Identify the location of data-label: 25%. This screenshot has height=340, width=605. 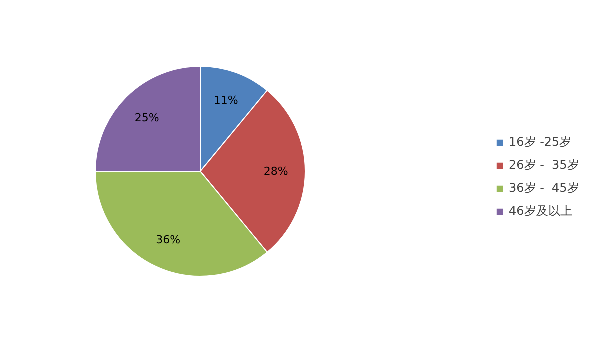
(147, 118).